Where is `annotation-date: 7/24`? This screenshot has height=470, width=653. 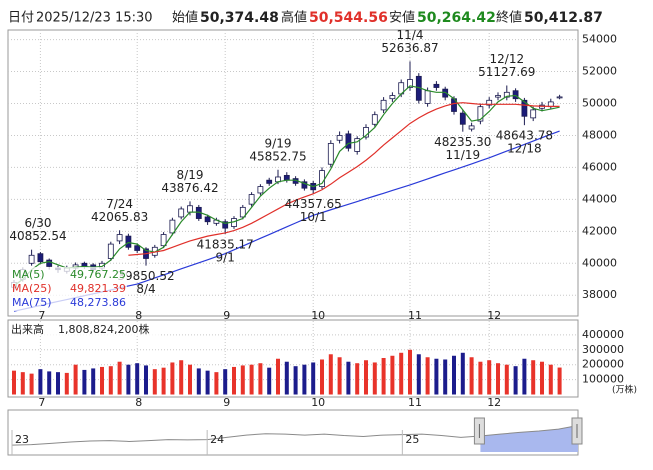
annotation-date: 7/24 is located at coordinates (119, 204).